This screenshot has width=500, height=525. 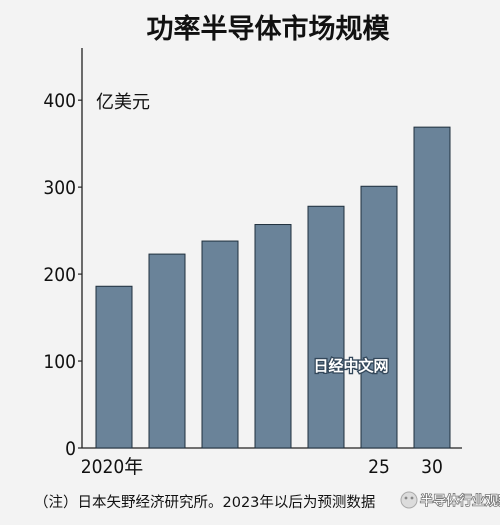 What do you see at coordinates (409, 500) in the screenshot?
I see `badge-icon` at bounding box center [409, 500].